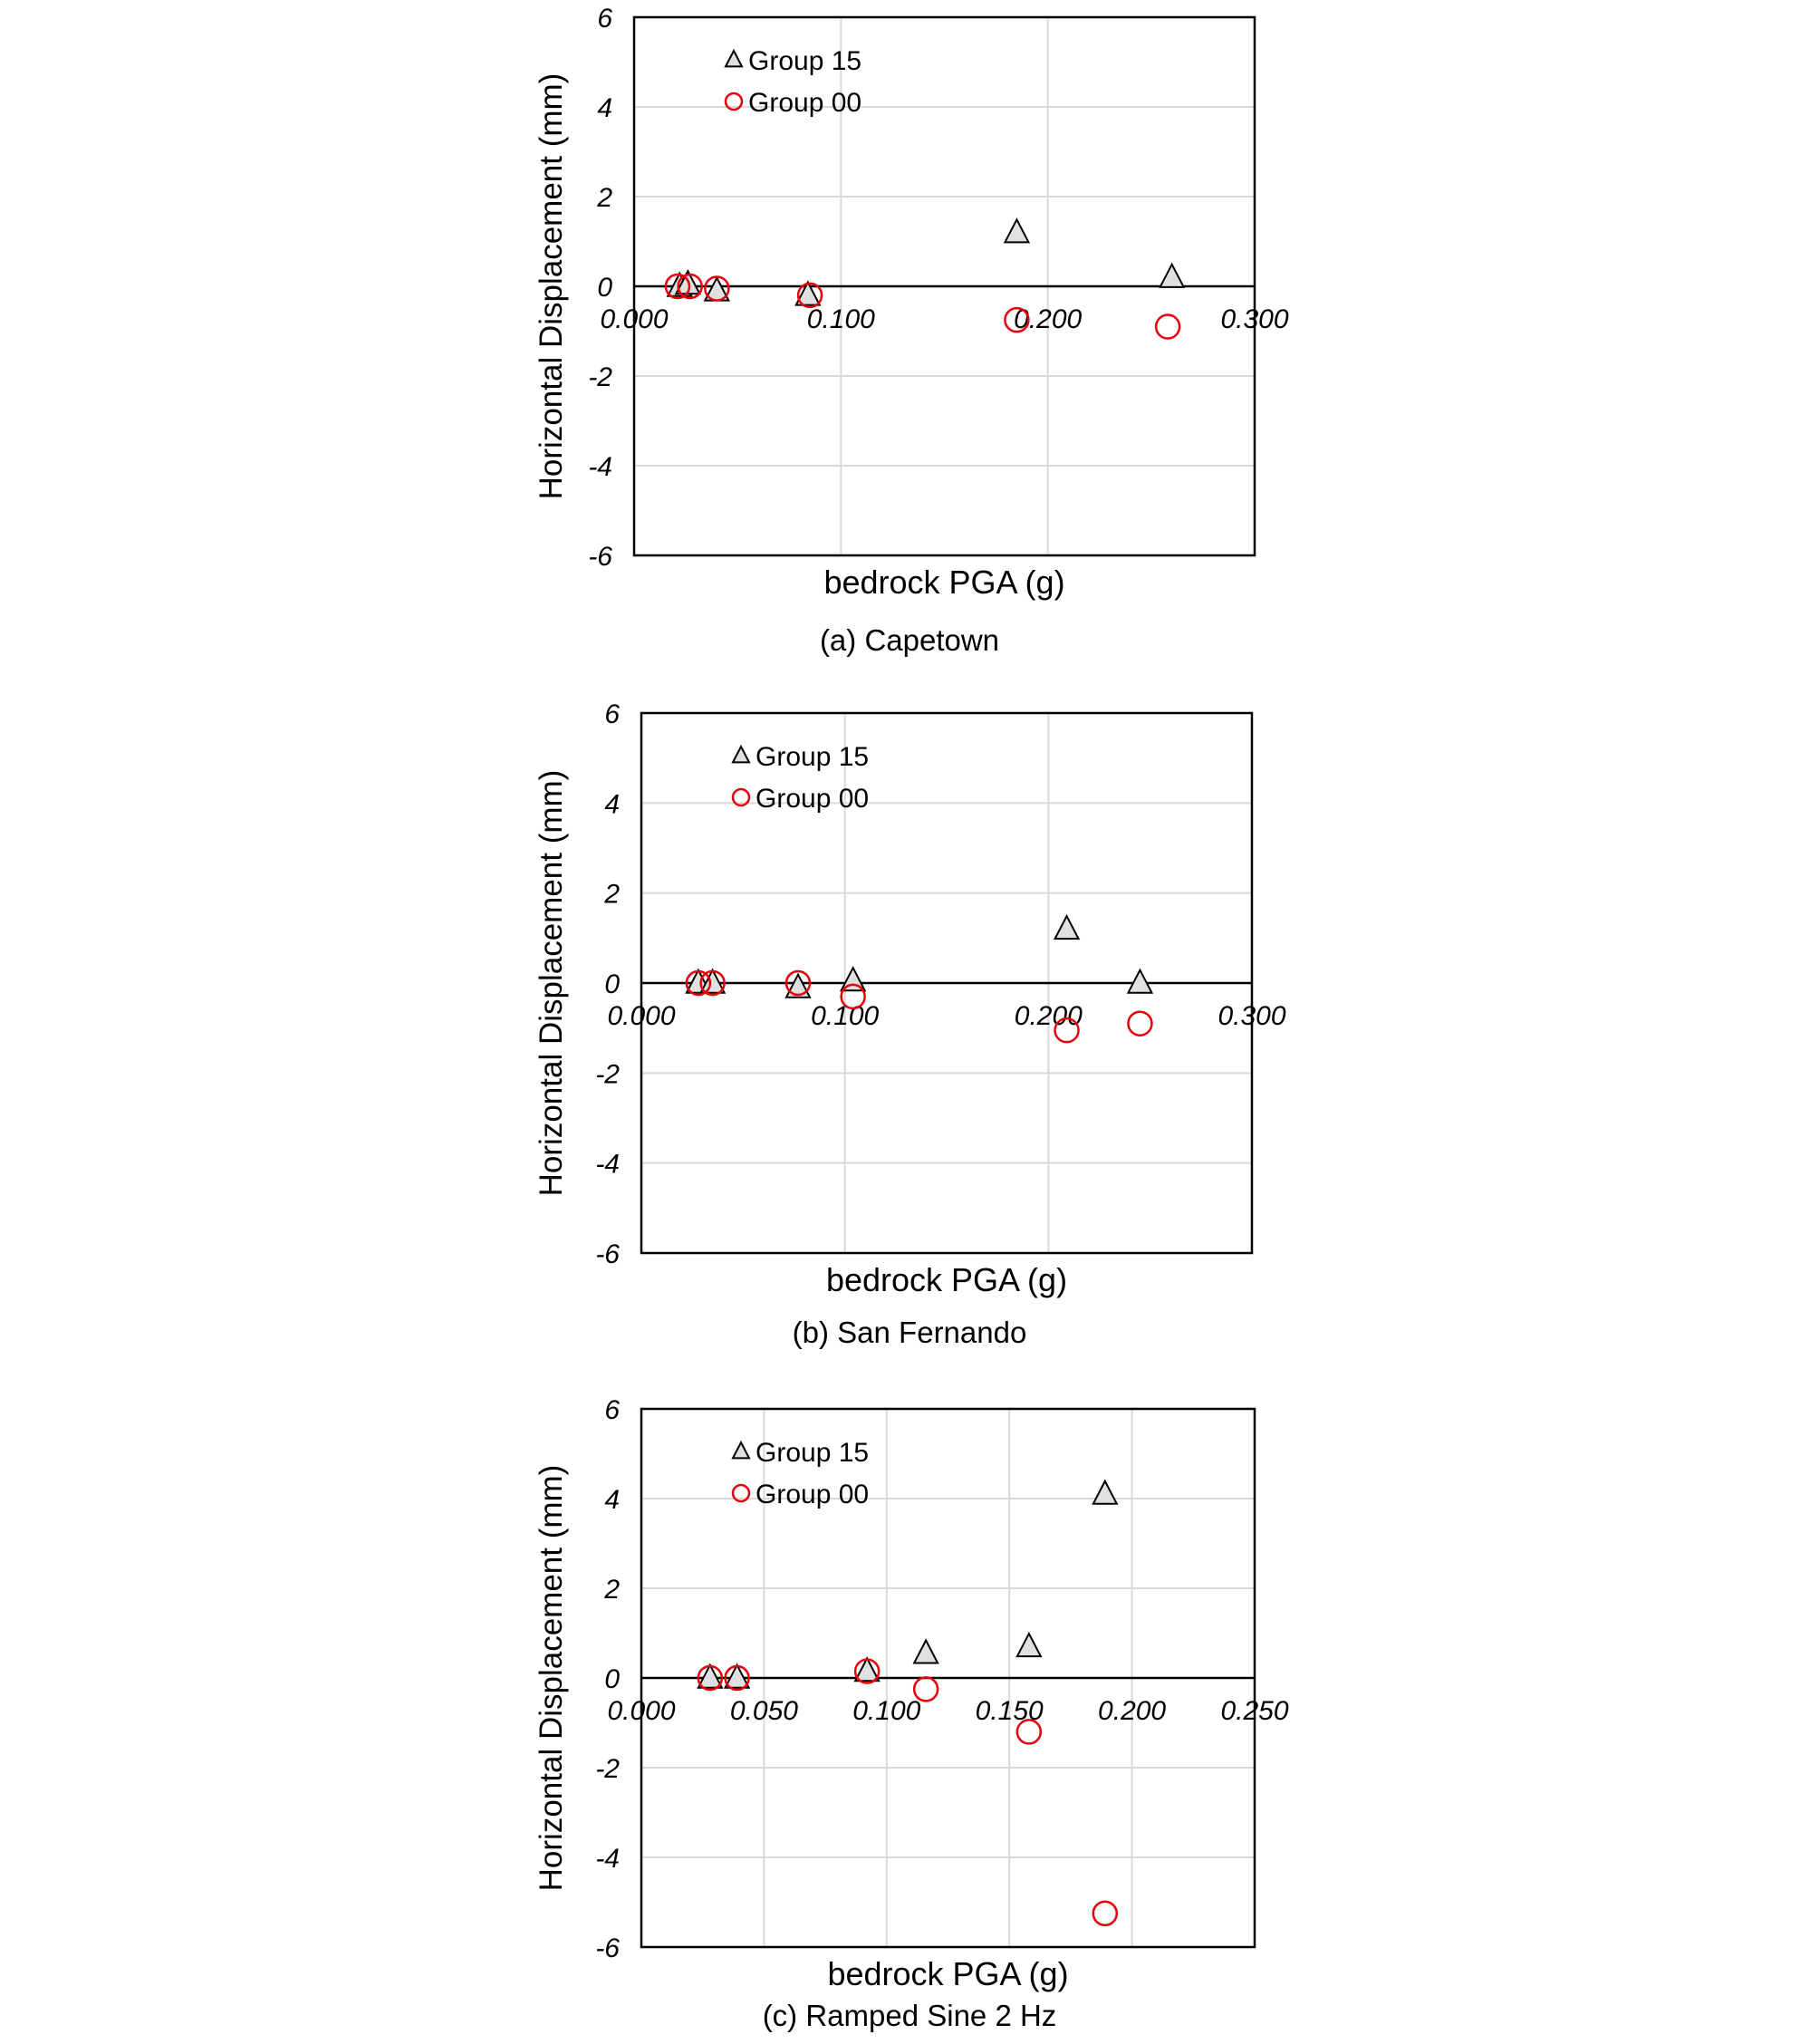  What do you see at coordinates (909, 640) in the screenshot?
I see `chart-caption: (a) Capetown` at bounding box center [909, 640].